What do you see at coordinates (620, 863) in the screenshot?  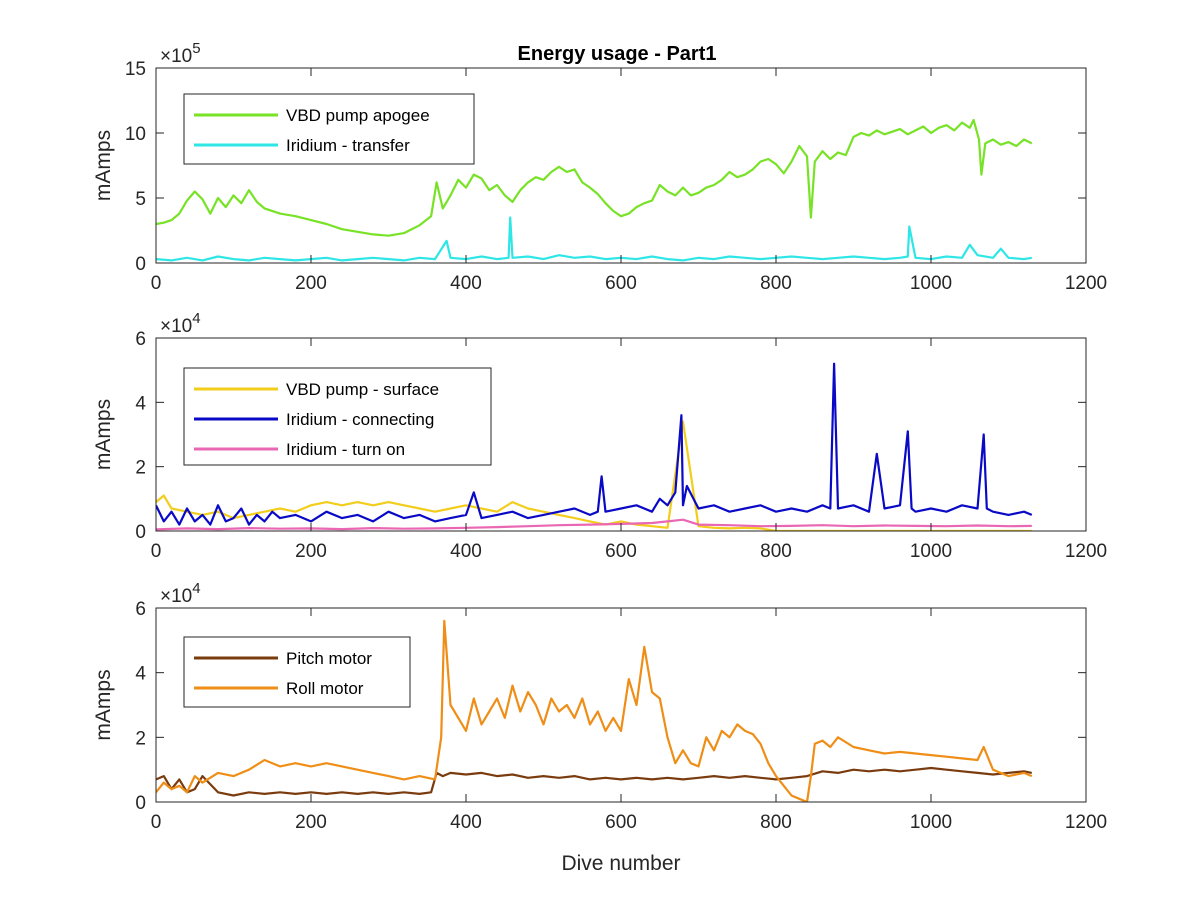 I see `x-axis-label: Dive number` at bounding box center [620, 863].